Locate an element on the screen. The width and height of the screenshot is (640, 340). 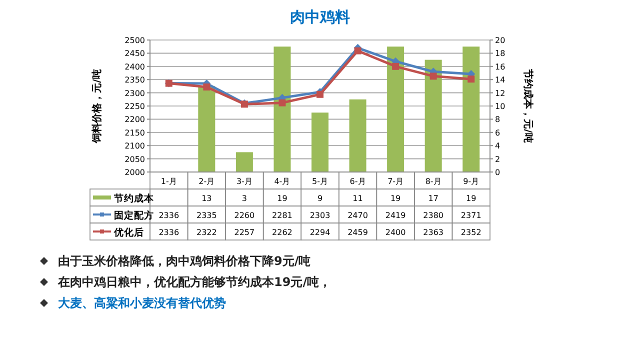
data-label: 2294 is located at coordinates (320, 232).